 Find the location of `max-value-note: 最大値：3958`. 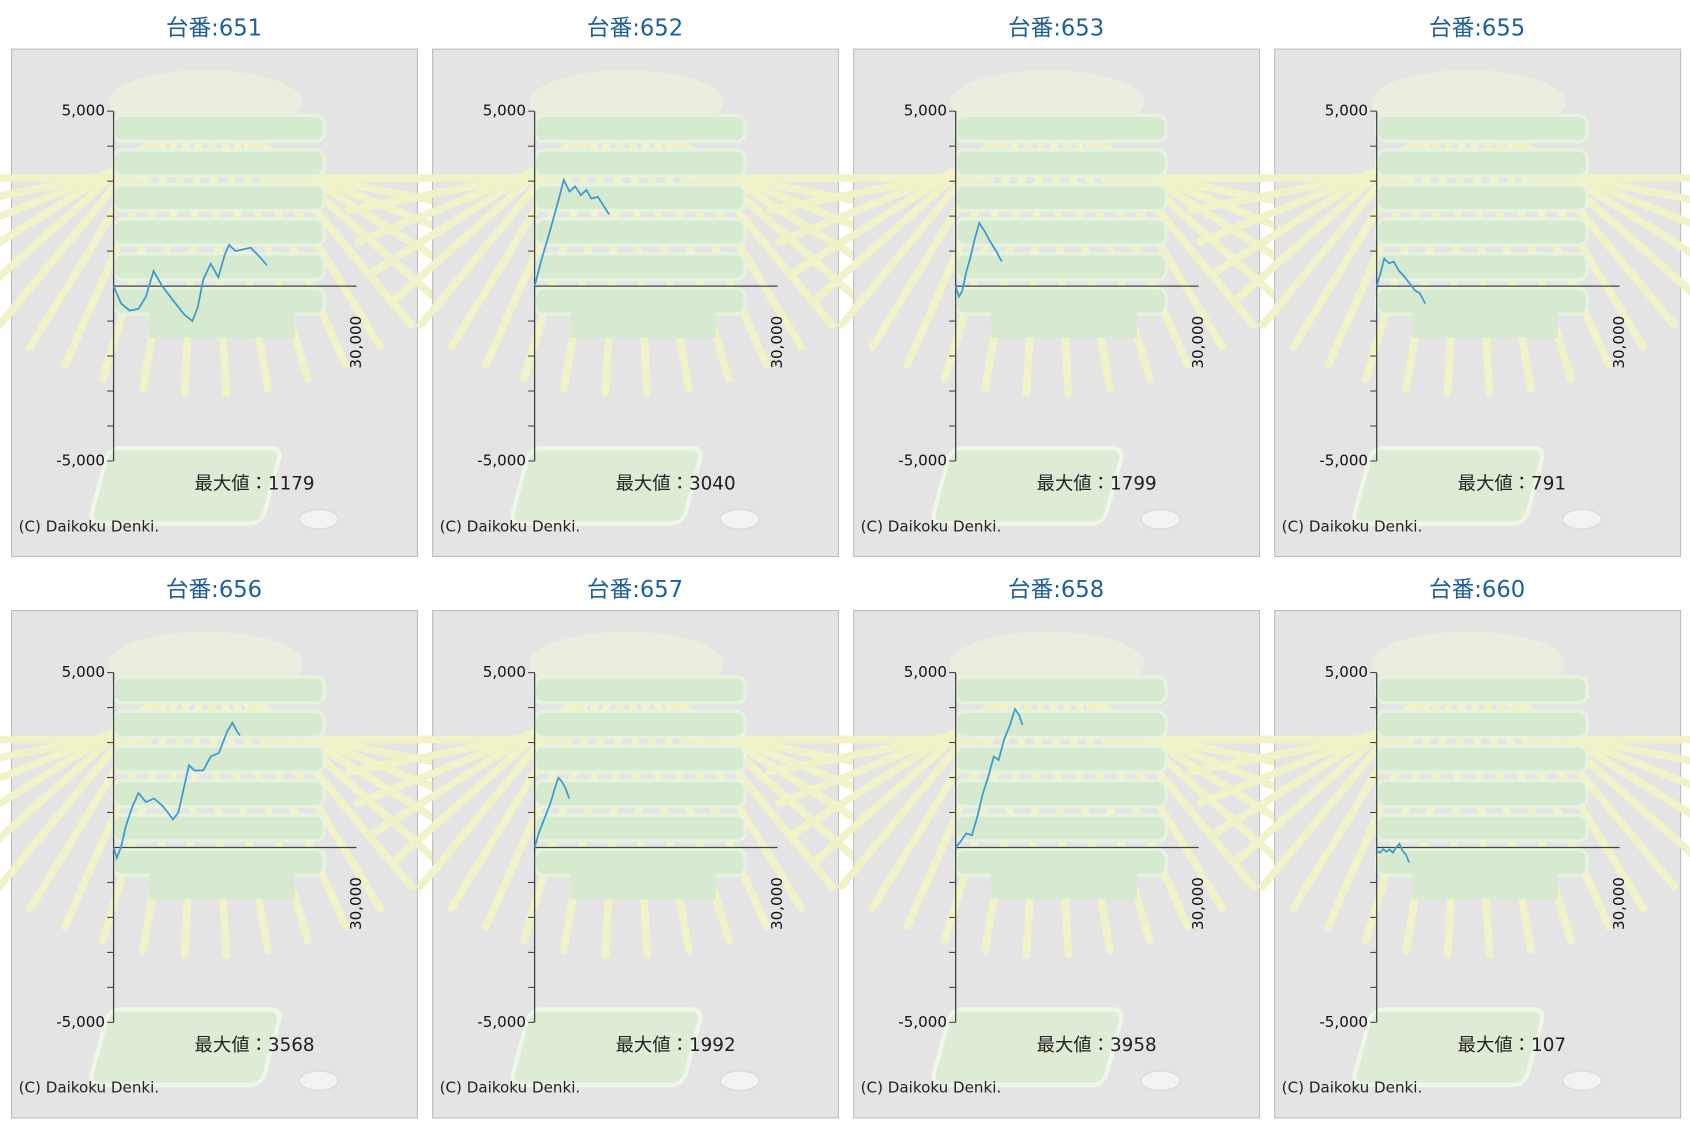

max-value-note: 最大値：3958 is located at coordinates (1097, 1045).